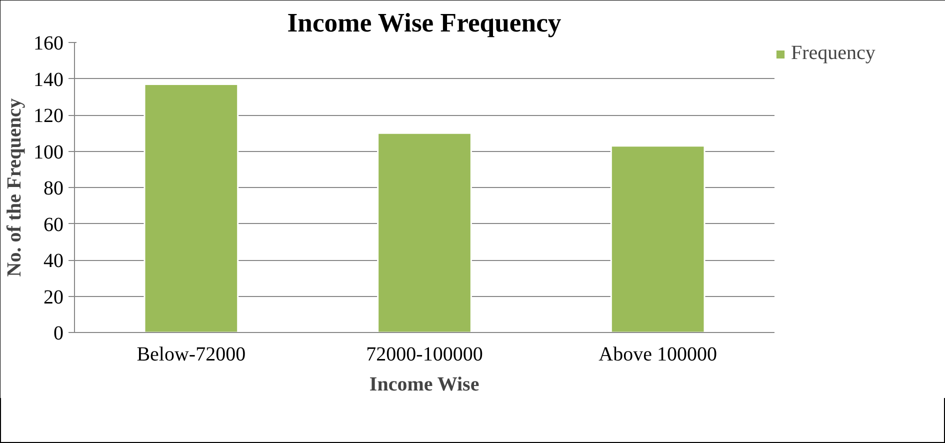 This screenshot has width=945, height=443. What do you see at coordinates (49, 116) in the screenshot?
I see `y-tick-label: 120` at bounding box center [49, 116].